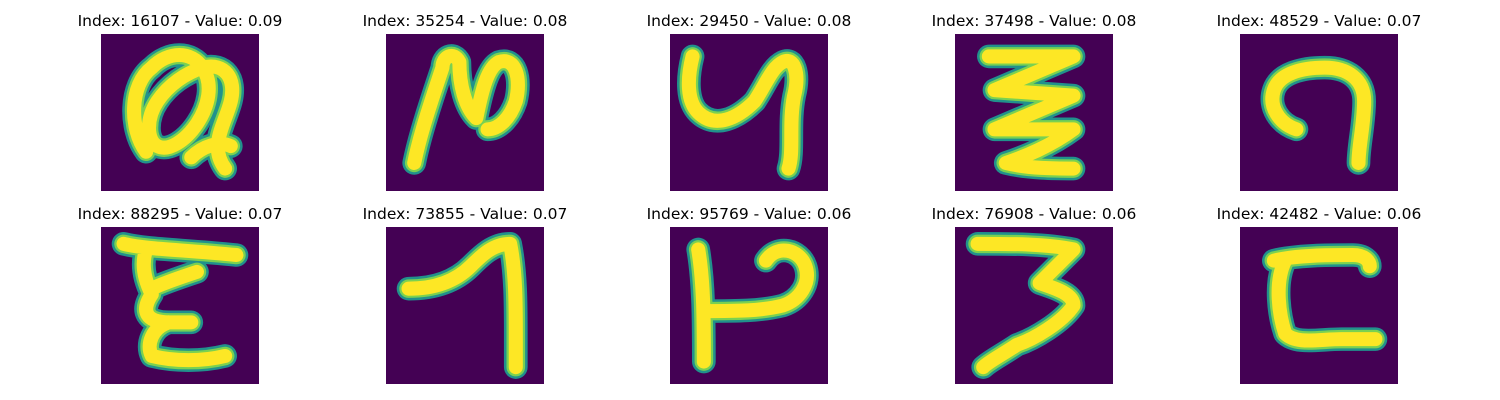 This screenshot has height=400, width=1500. What do you see at coordinates (180, 21) in the screenshot?
I see `panel-title: Index: 16107 - Value: 0.09` at bounding box center [180, 21].